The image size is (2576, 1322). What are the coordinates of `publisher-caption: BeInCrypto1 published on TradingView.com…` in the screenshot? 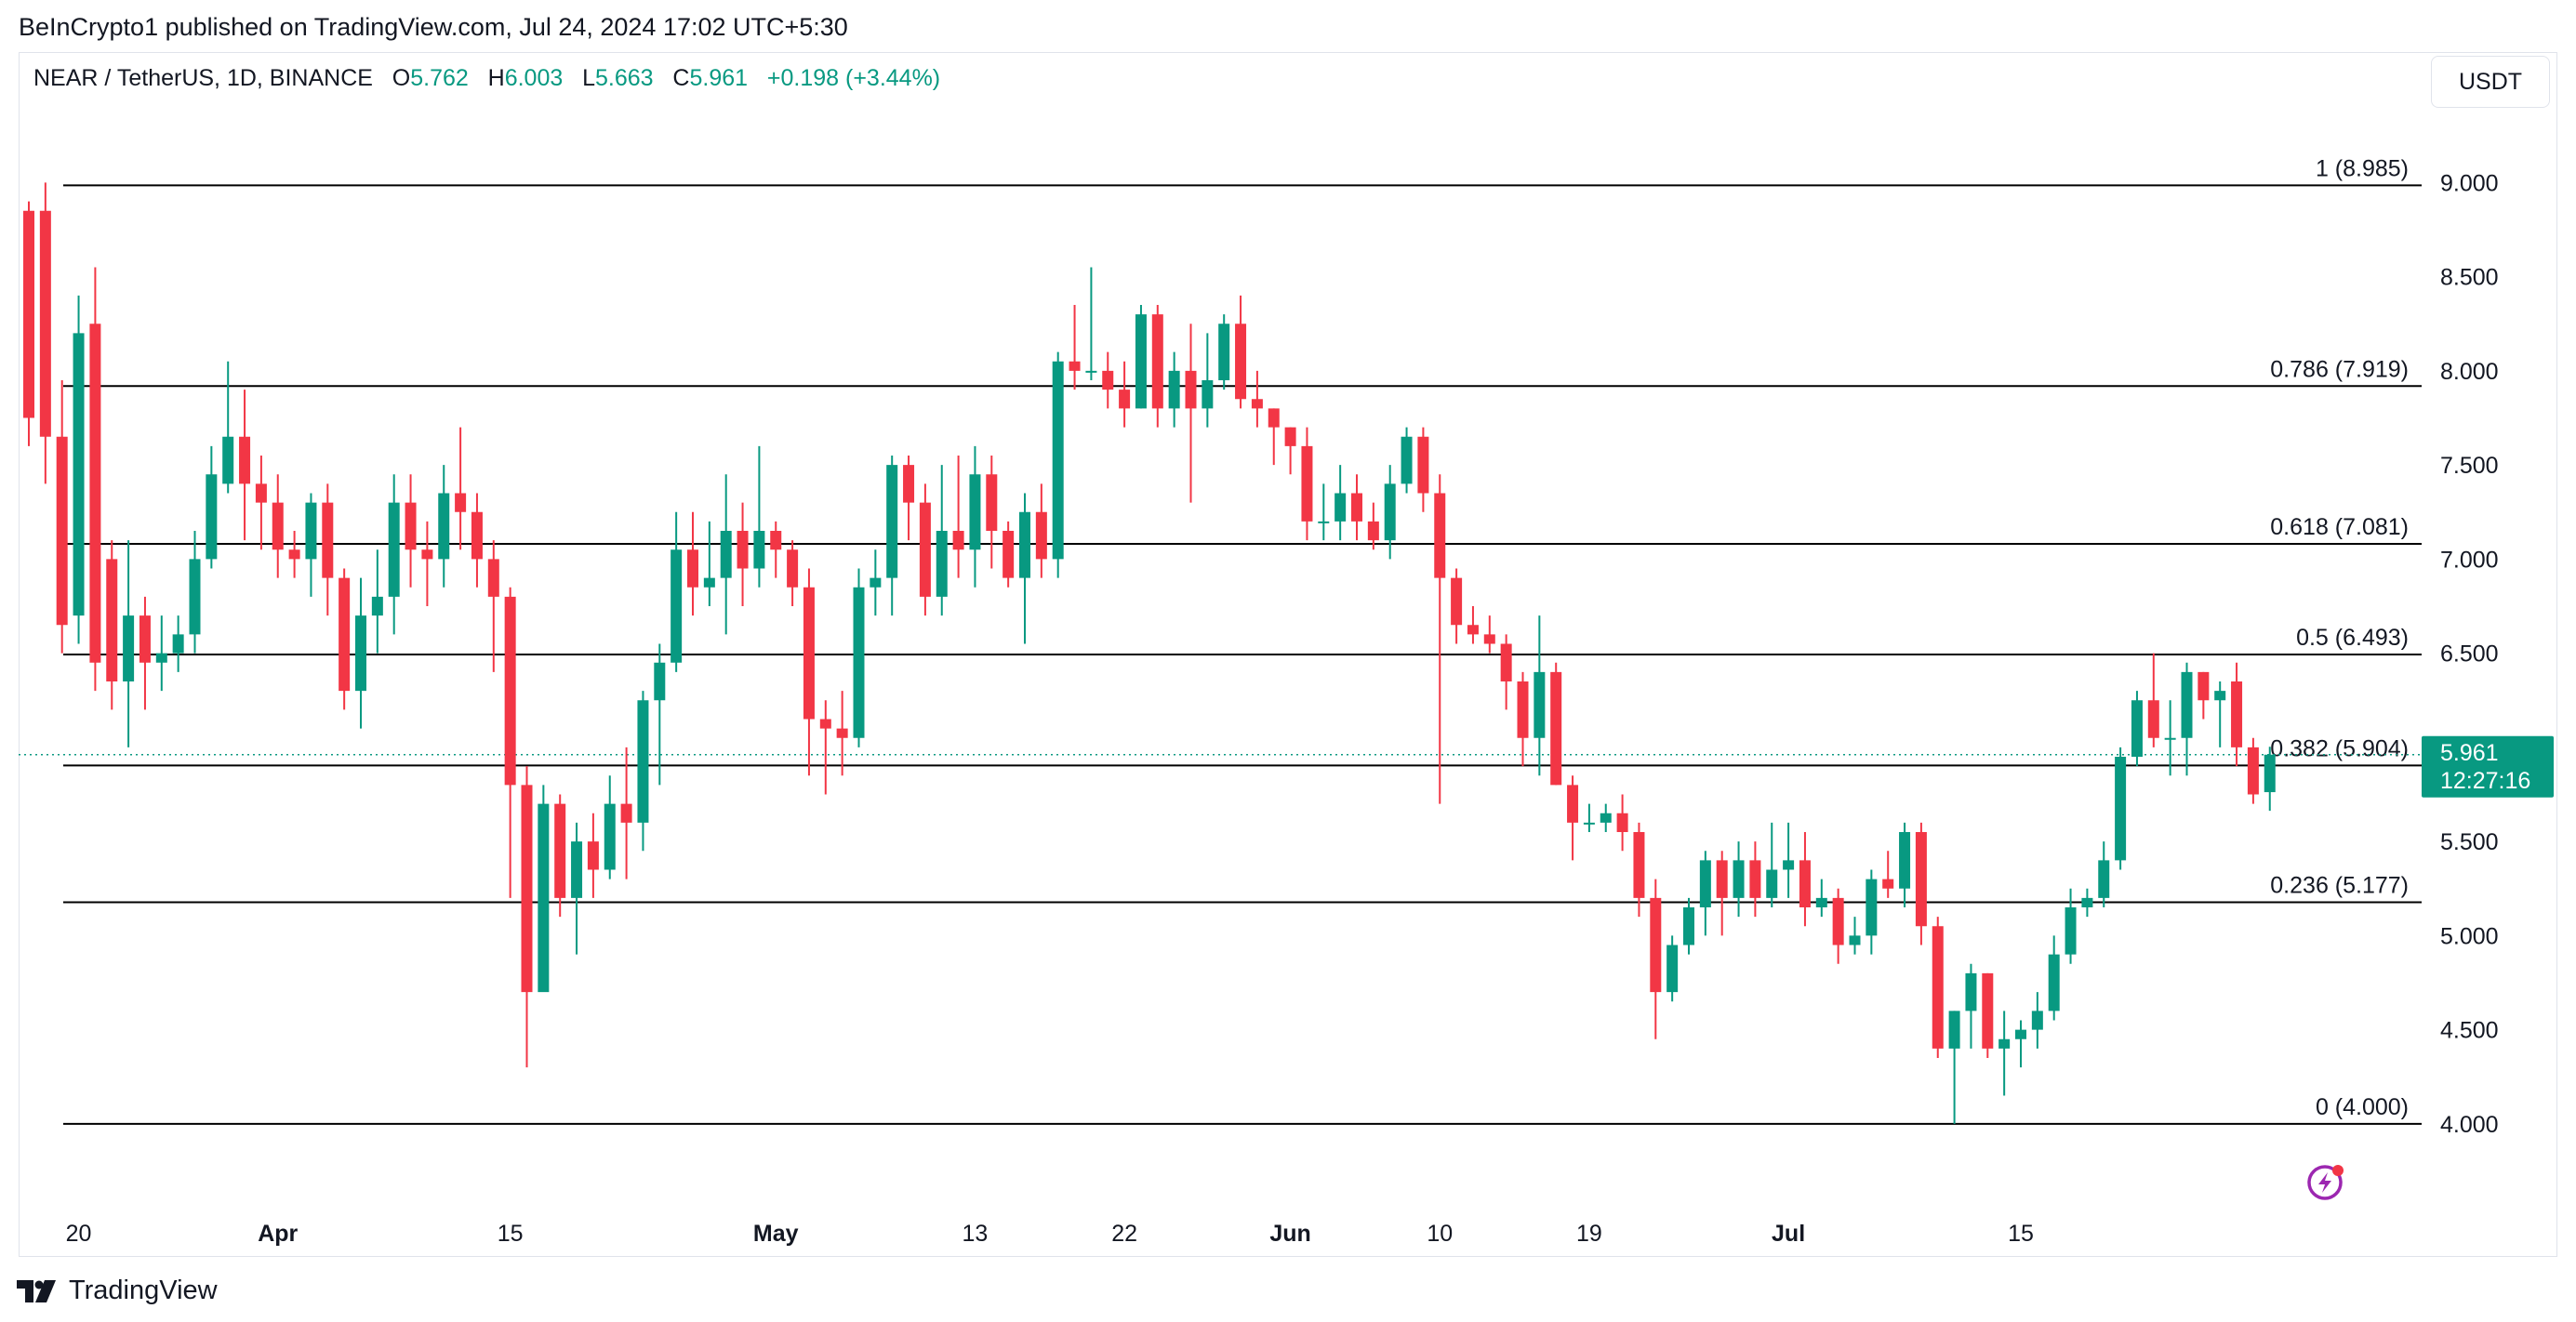 It's located at (433, 27).